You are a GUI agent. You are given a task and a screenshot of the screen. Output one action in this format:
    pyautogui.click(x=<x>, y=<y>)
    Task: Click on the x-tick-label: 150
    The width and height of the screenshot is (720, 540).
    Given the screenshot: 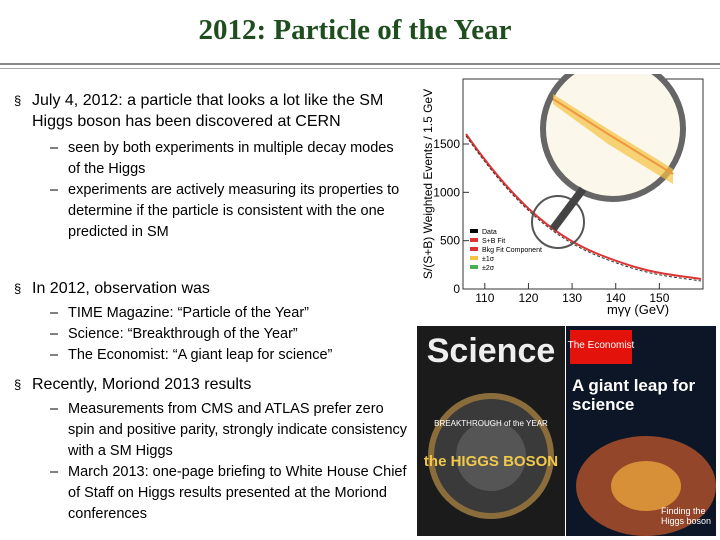 What is the action you would take?
    pyautogui.click(x=659, y=298)
    